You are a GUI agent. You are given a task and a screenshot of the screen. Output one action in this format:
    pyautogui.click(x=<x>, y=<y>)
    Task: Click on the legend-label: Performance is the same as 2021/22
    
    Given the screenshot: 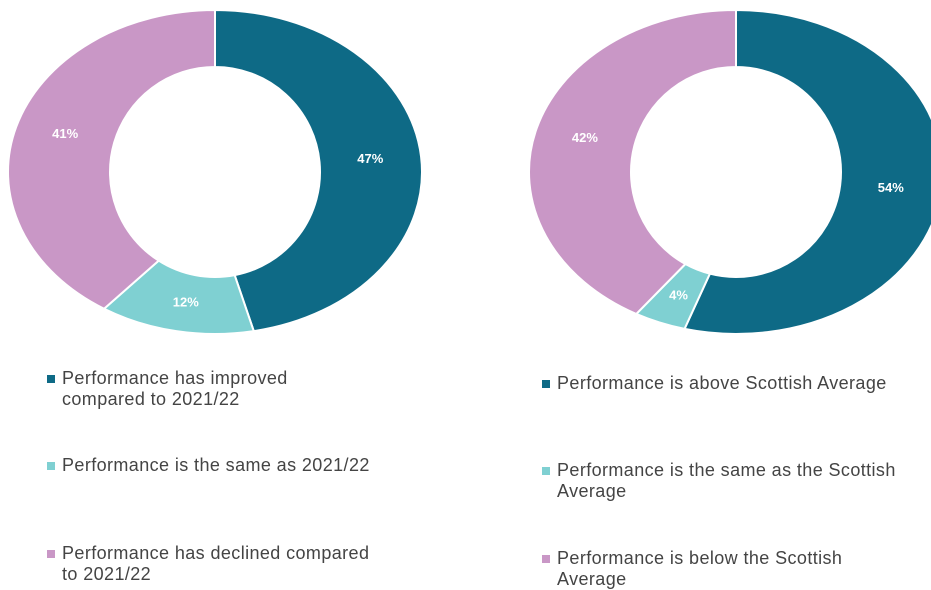 What is the action you would take?
    pyautogui.click(x=216, y=465)
    